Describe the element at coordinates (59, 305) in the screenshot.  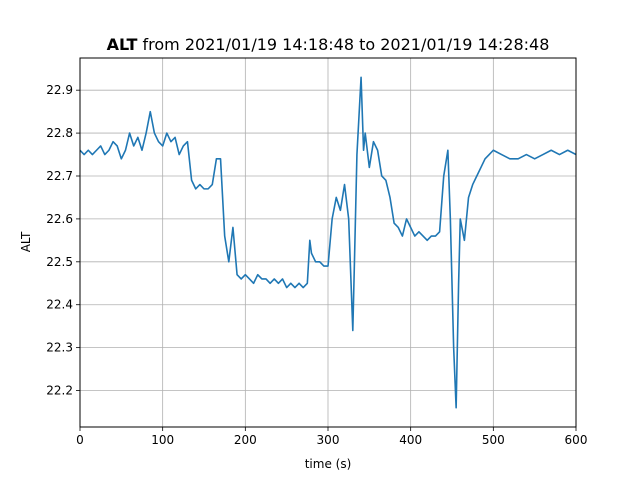
I see `y-tick-label-2: 22.4` at that location.